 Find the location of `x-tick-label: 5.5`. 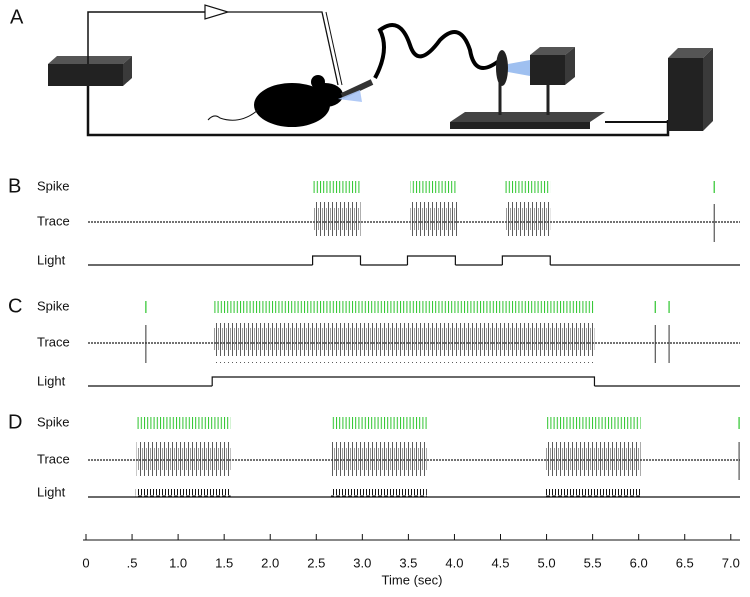

x-tick-label: 5.5 is located at coordinates (593, 562).